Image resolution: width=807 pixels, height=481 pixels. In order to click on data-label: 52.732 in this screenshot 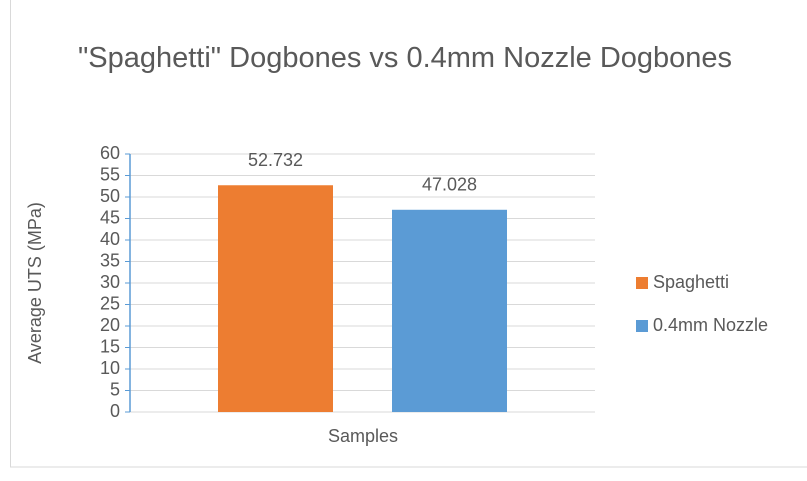, I will do `click(275, 160)`.